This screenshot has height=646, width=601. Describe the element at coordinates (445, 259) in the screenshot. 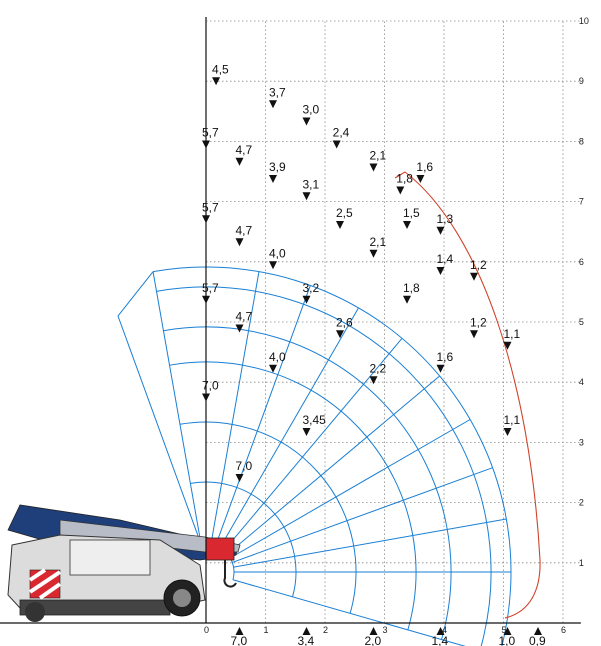

I see `capacity-label: 1,4` at that location.